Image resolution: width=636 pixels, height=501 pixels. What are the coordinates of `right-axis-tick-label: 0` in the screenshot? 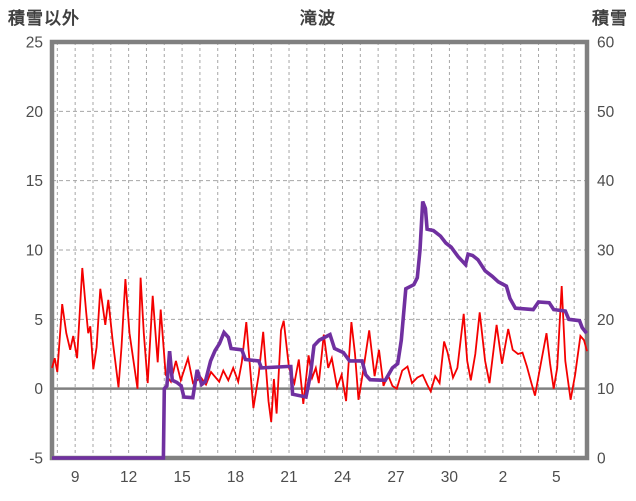 It's located at (601, 459).